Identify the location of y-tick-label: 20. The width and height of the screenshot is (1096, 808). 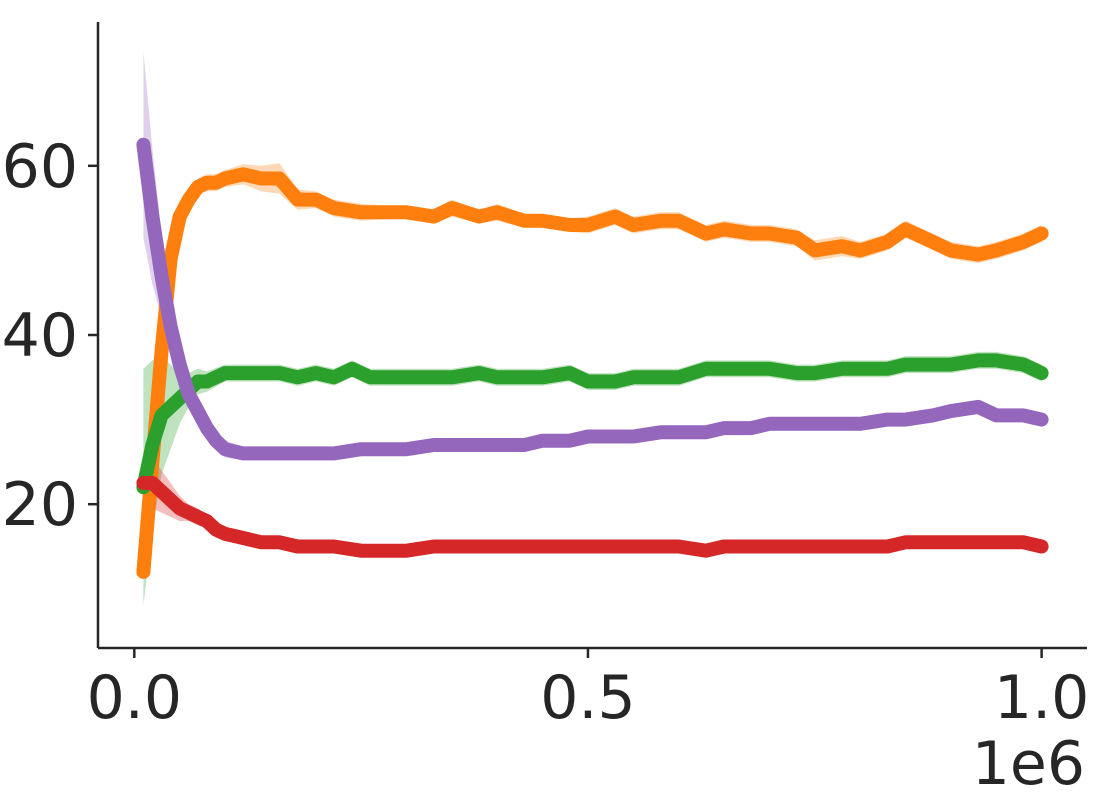
(40, 505).